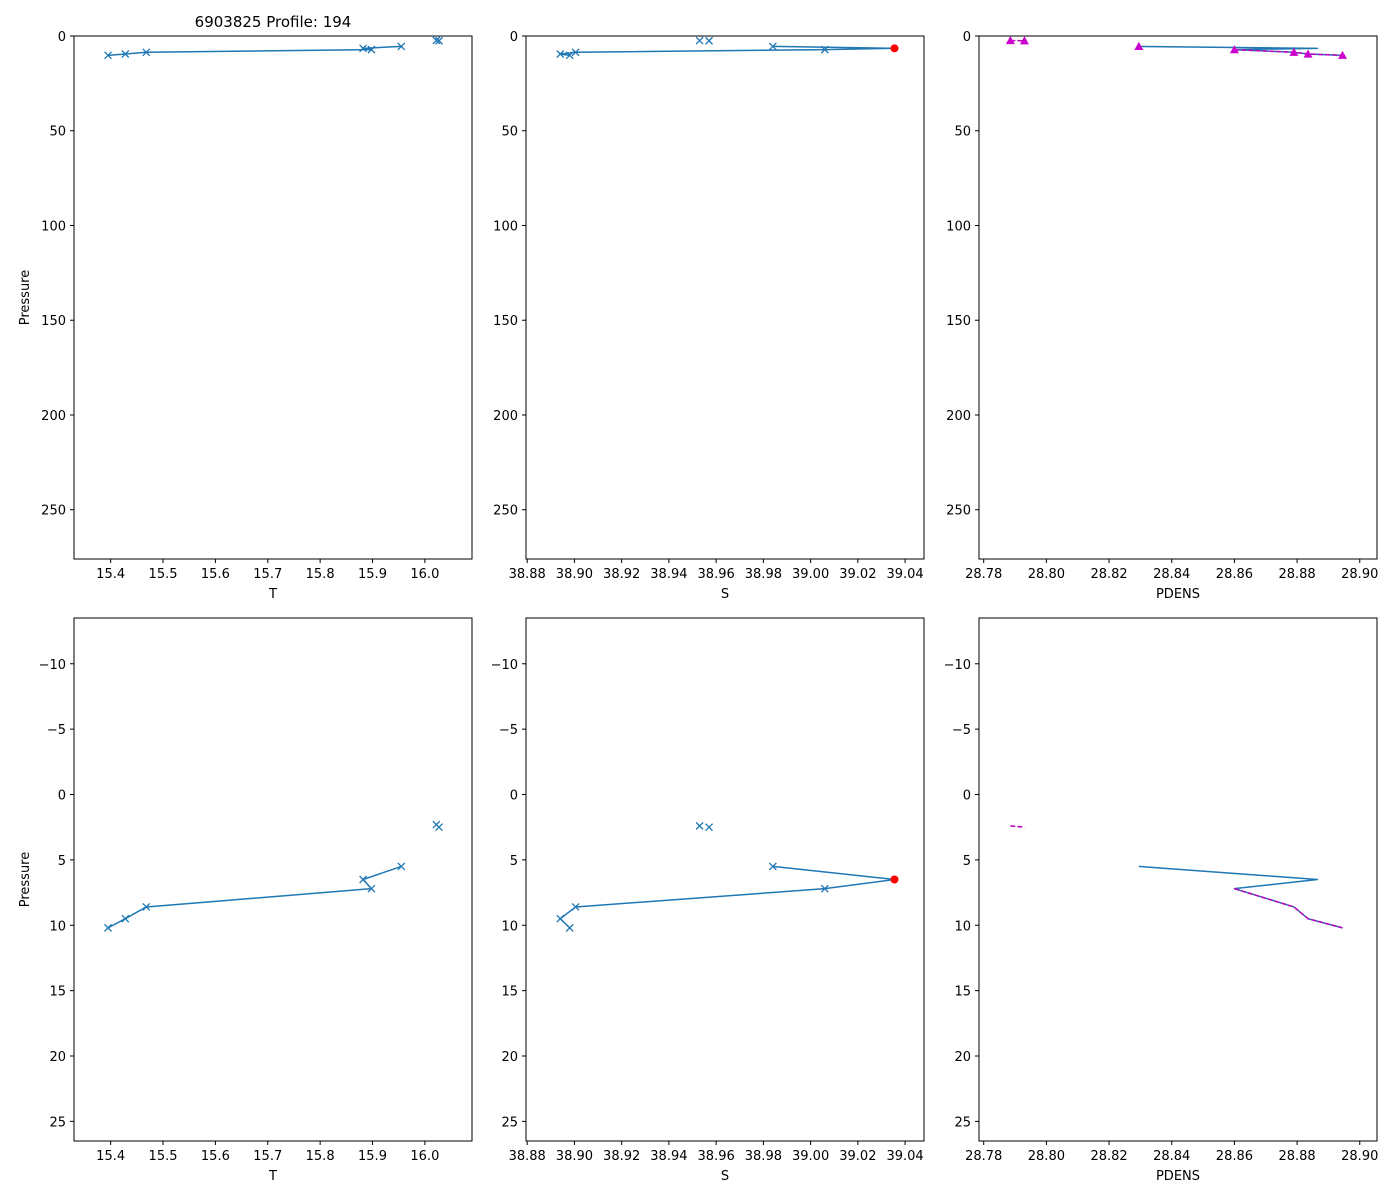 This screenshot has height=1200, width=1400. What do you see at coordinates (1108, 574) in the screenshot?
I see `x-tick-label: 28.82` at bounding box center [1108, 574].